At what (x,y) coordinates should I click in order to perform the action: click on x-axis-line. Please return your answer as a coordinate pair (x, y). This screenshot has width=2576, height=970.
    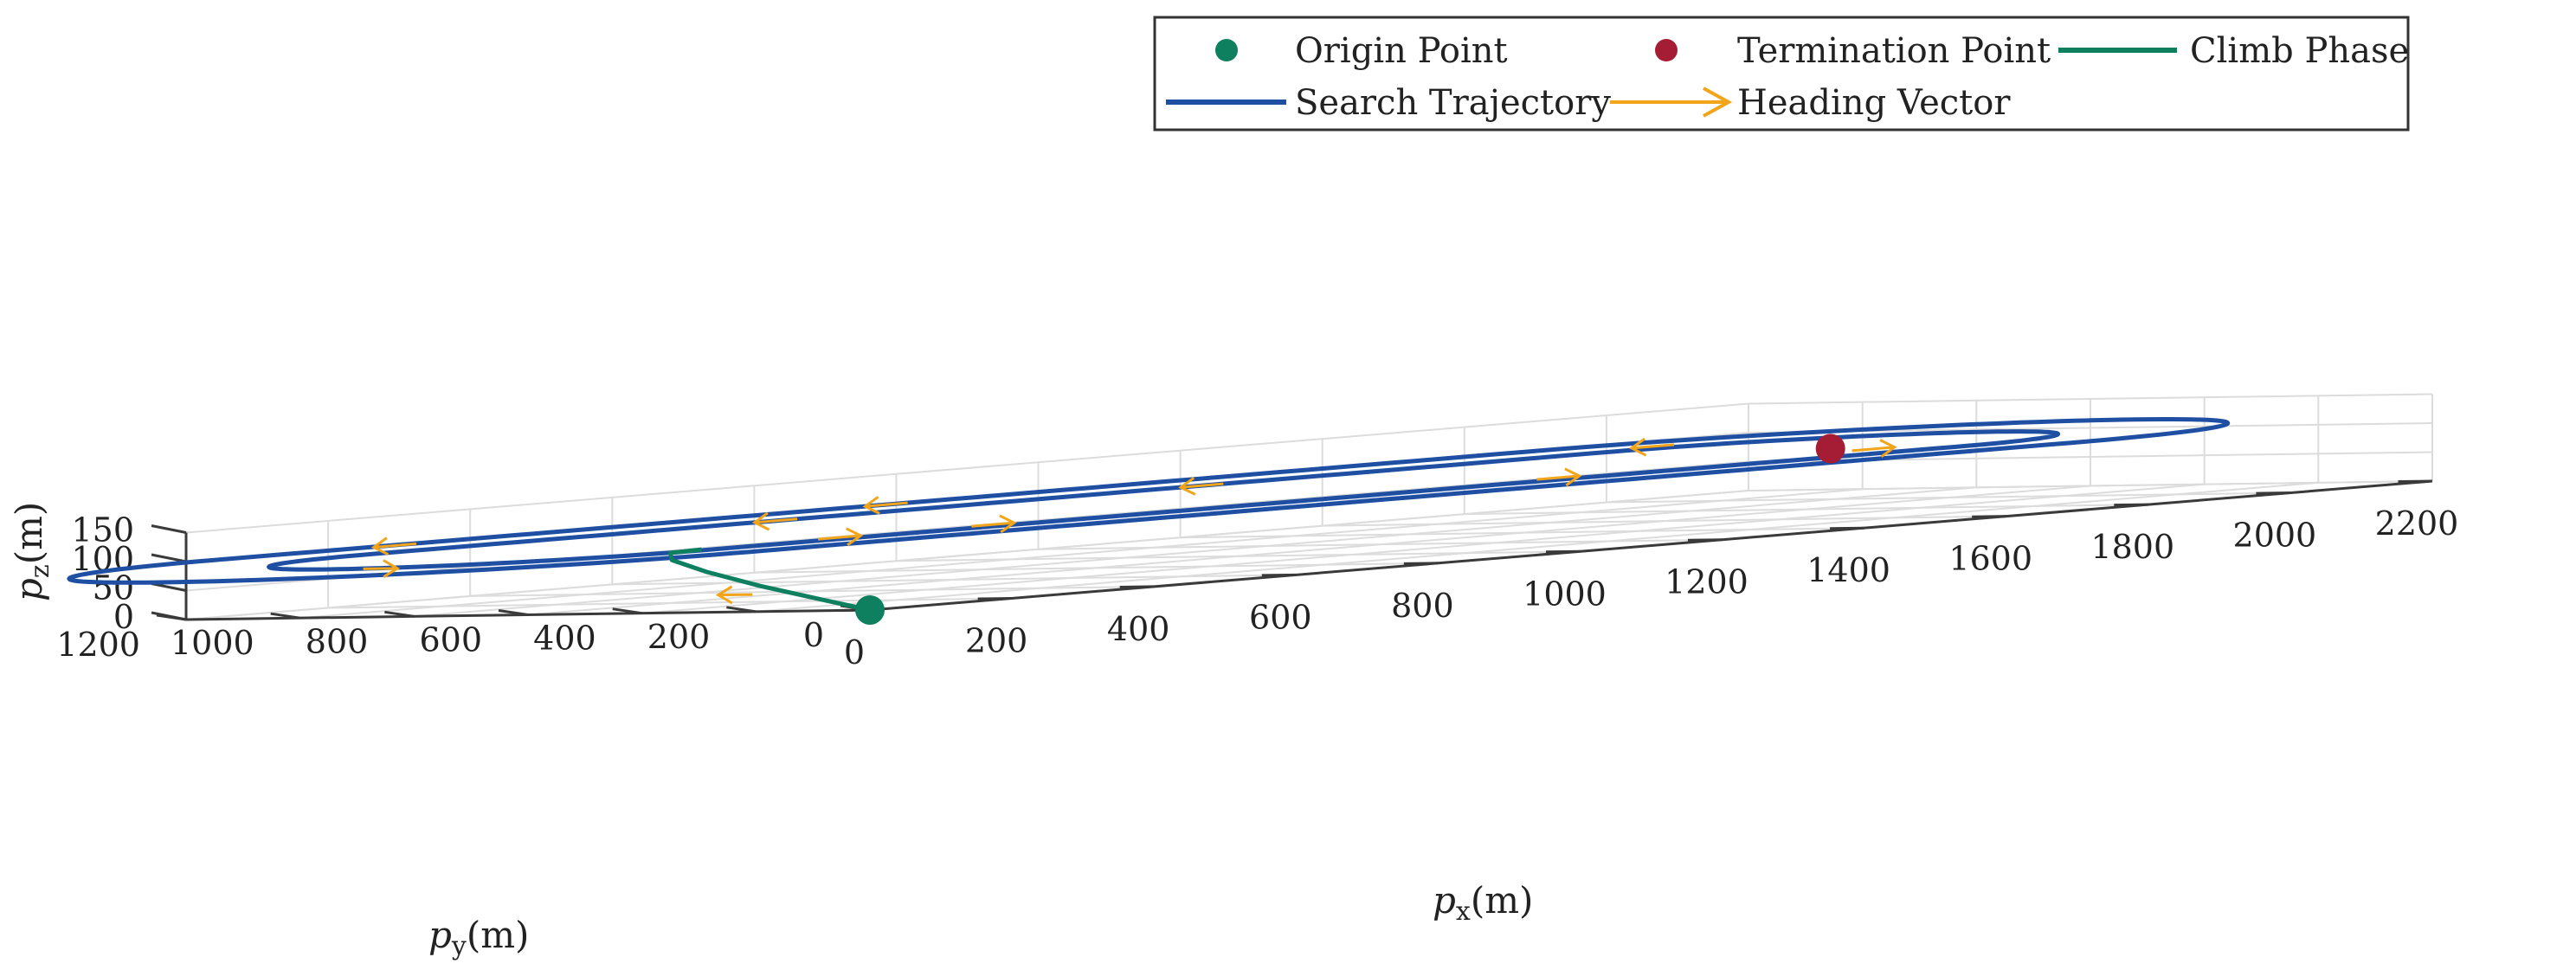
    Looking at the image, I should click on (1651, 545).